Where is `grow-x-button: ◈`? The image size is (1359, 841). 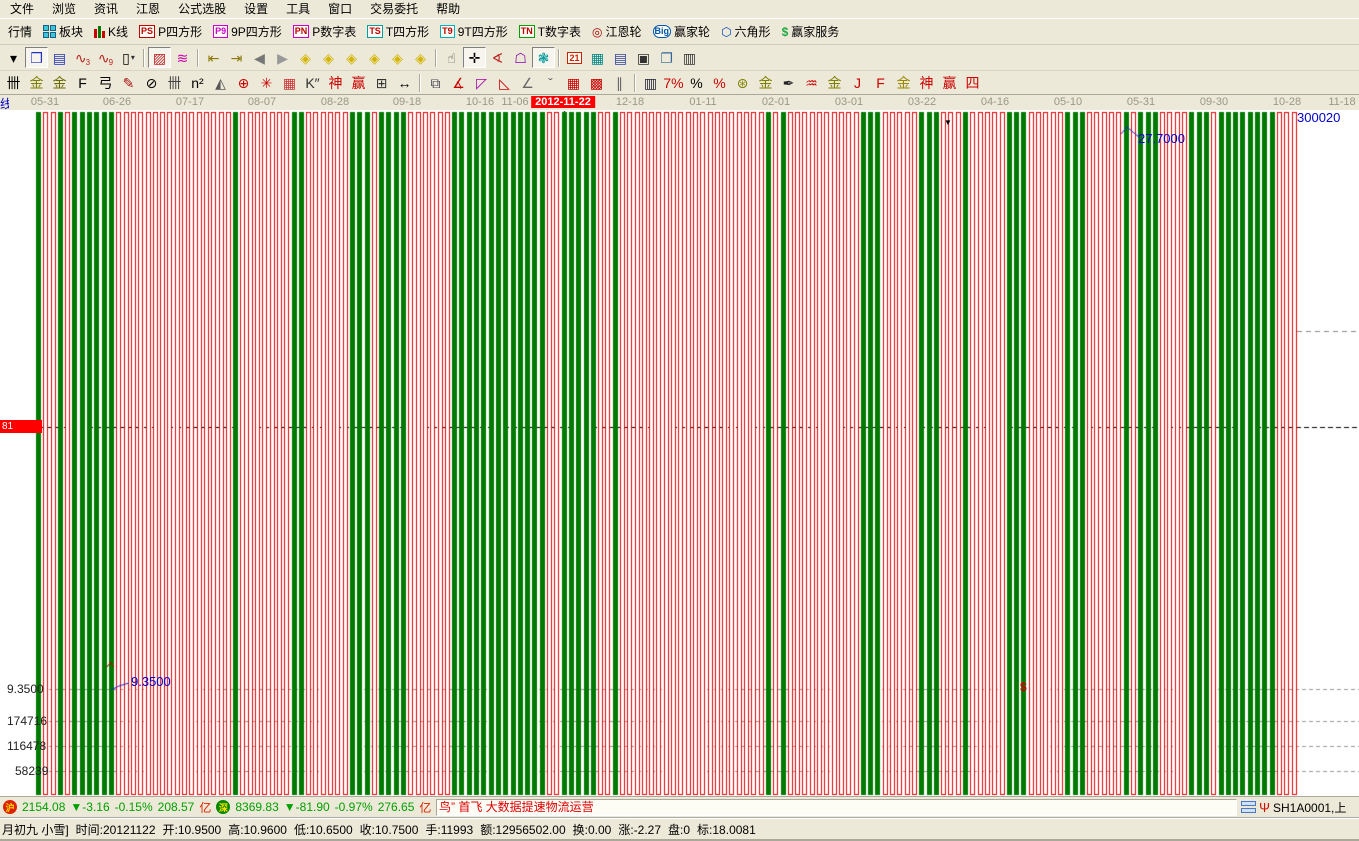 grow-x-button: ◈ is located at coordinates (328, 57).